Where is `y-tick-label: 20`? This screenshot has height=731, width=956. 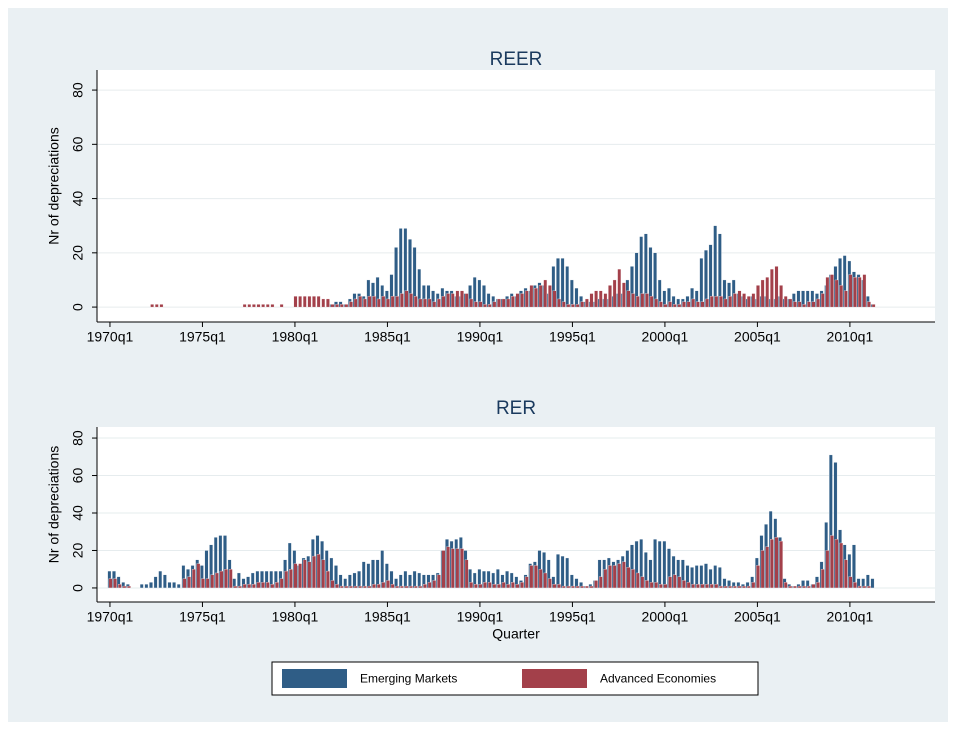 y-tick-label: 20 is located at coordinates (78, 550).